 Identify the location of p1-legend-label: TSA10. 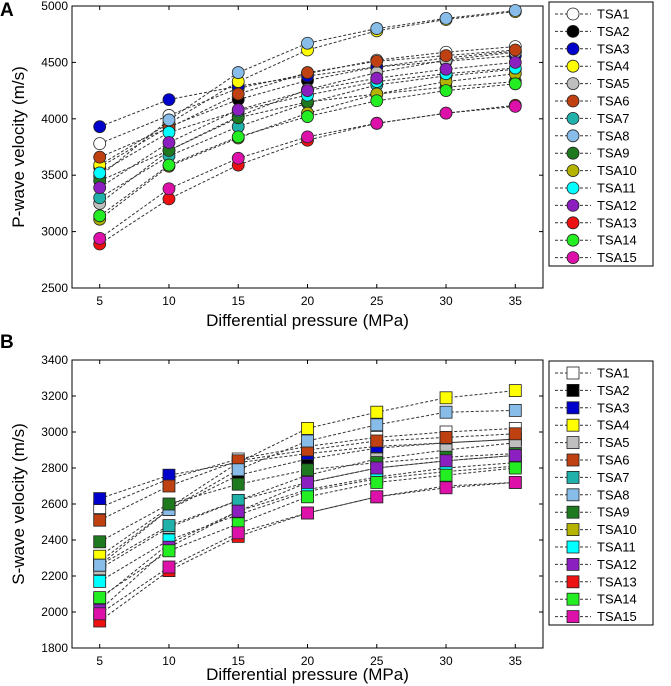
(617, 170).